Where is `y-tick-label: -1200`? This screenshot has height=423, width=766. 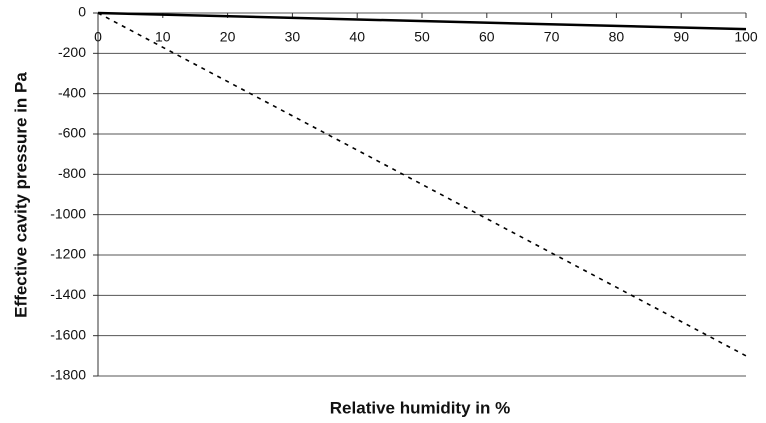 y-tick-label: -1200 is located at coordinates (68, 254).